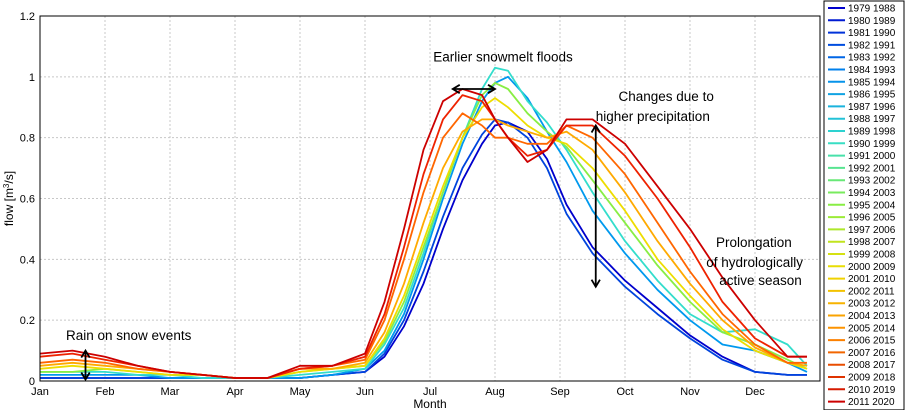 This screenshot has width=905, height=410. What do you see at coordinates (32, 382) in the screenshot?
I see `y-tick-label: 0` at bounding box center [32, 382].